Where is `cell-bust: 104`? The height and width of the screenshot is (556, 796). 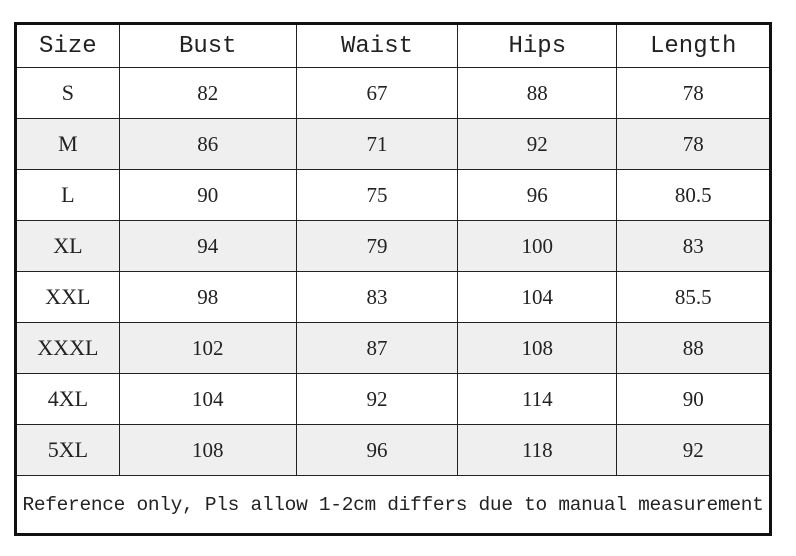
cell-bust: 104 is located at coordinates (207, 399).